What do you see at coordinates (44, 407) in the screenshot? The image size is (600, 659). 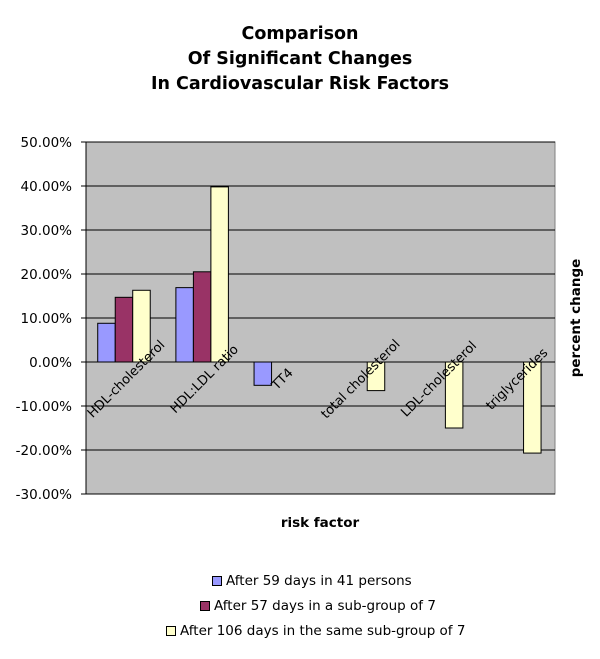 I see `y-tick-label: -10.00%` at bounding box center [44, 407].